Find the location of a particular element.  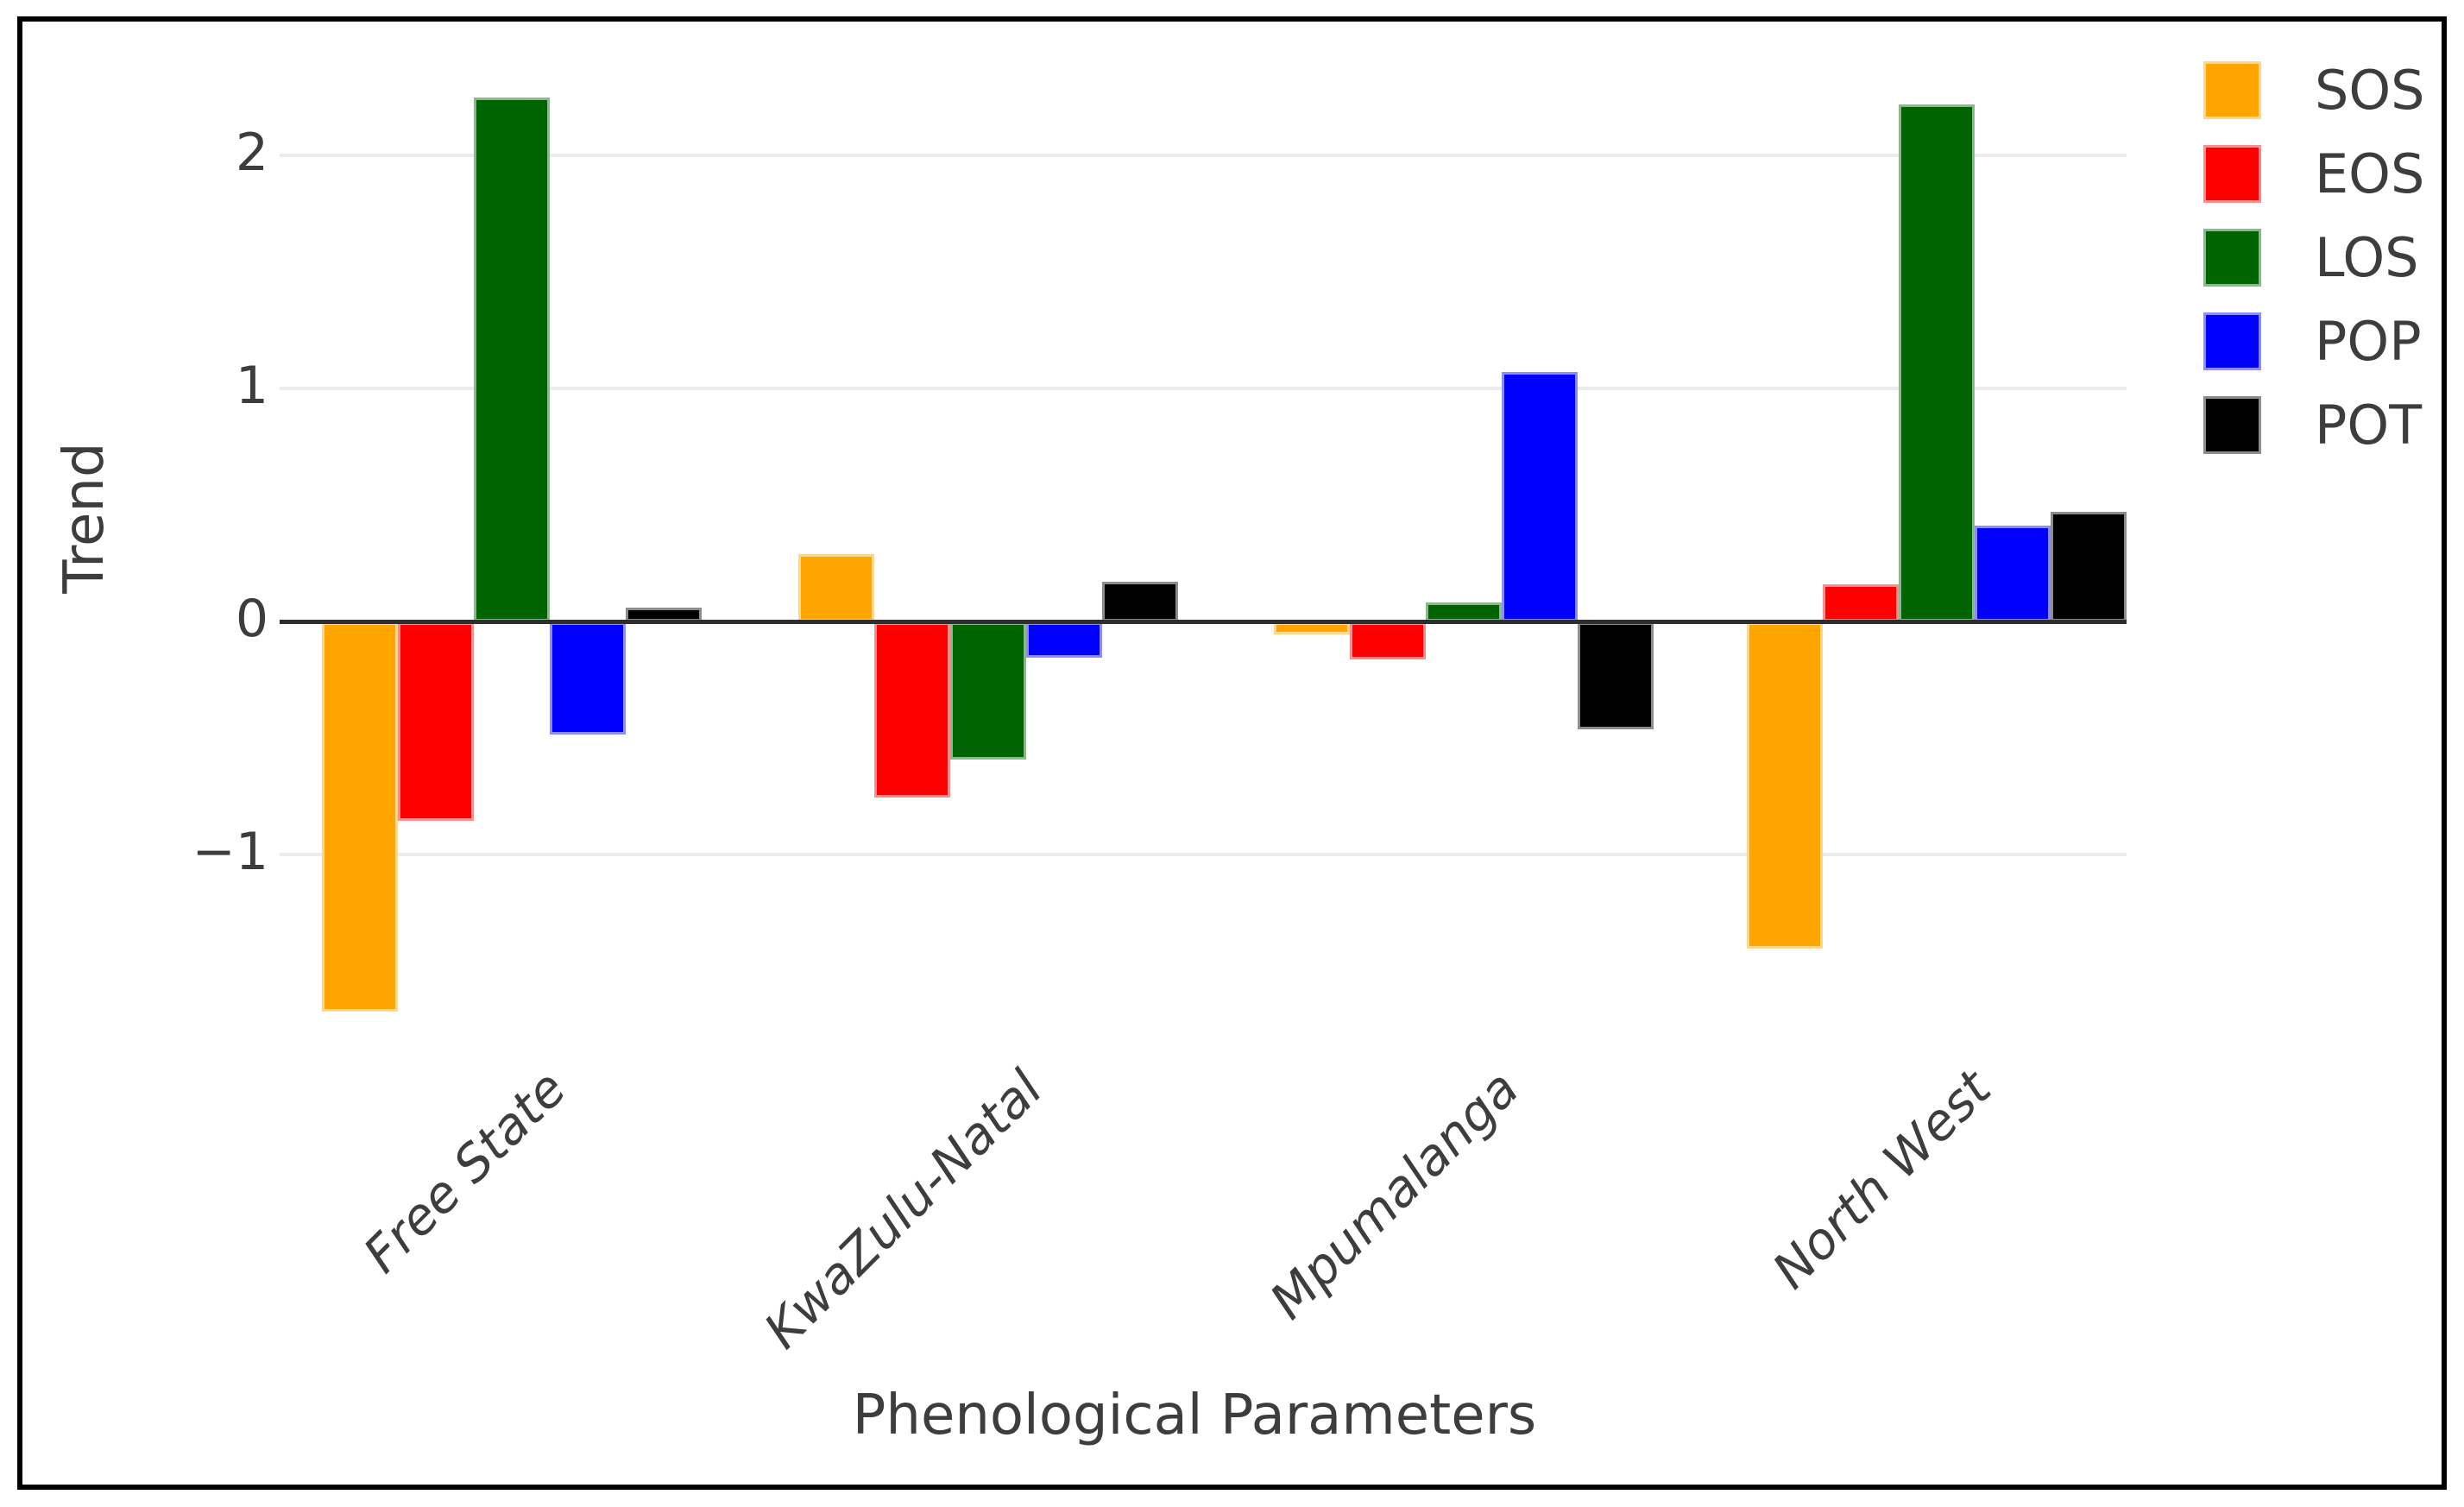

legend: SOS EOS LOS POP POT is located at coordinates (2314, 271).